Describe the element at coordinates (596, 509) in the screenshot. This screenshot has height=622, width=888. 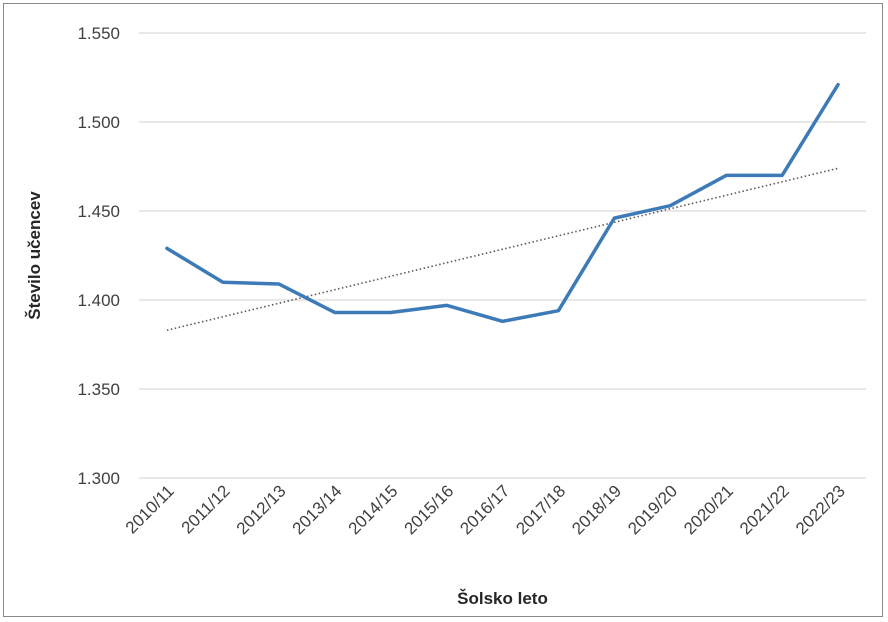
I see `x-tick-label: 2018/19` at that location.